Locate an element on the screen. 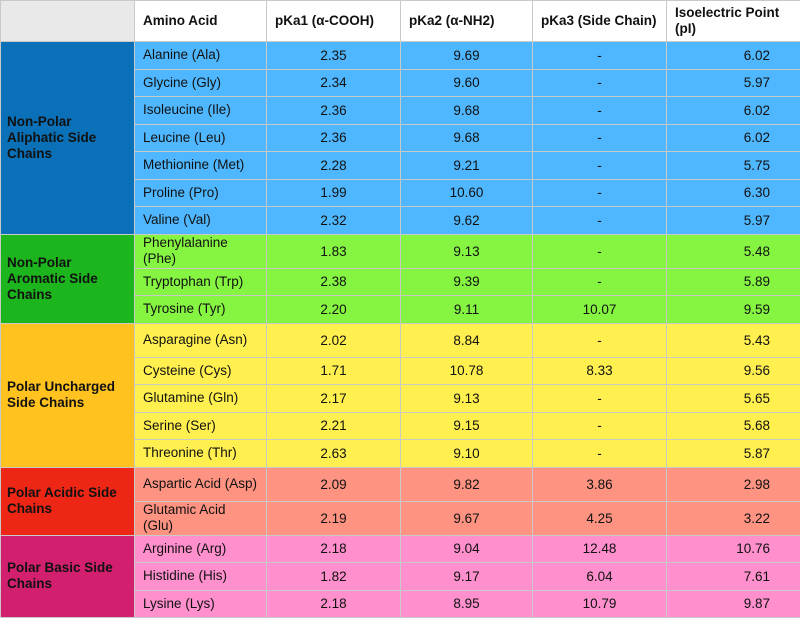  group-label: Non-Polar Aromatic Side Chains is located at coordinates (67, 278).